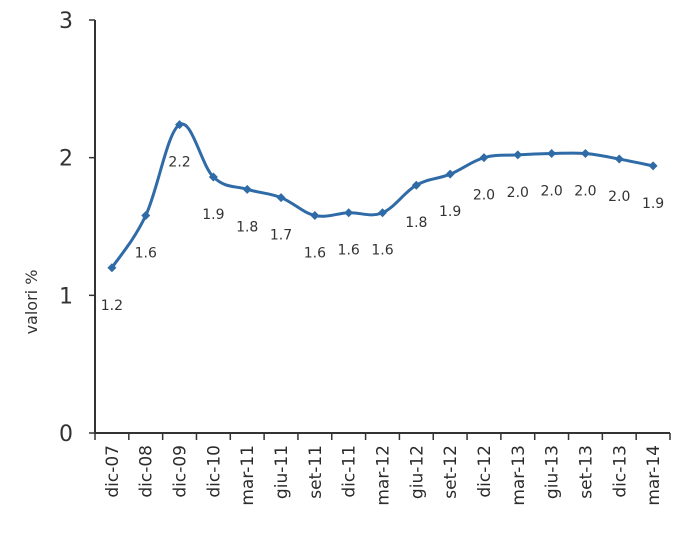 The height and width of the screenshot is (540, 675). What do you see at coordinates (553, 472) in the screenshot?
I see `x-tick-label: giu-13` at bounding box center [553, 472].